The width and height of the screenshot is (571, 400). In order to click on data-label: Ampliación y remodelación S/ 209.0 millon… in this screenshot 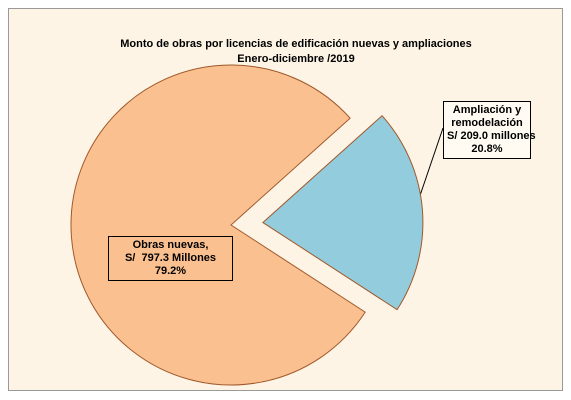, I will do `click(489, 130)`.